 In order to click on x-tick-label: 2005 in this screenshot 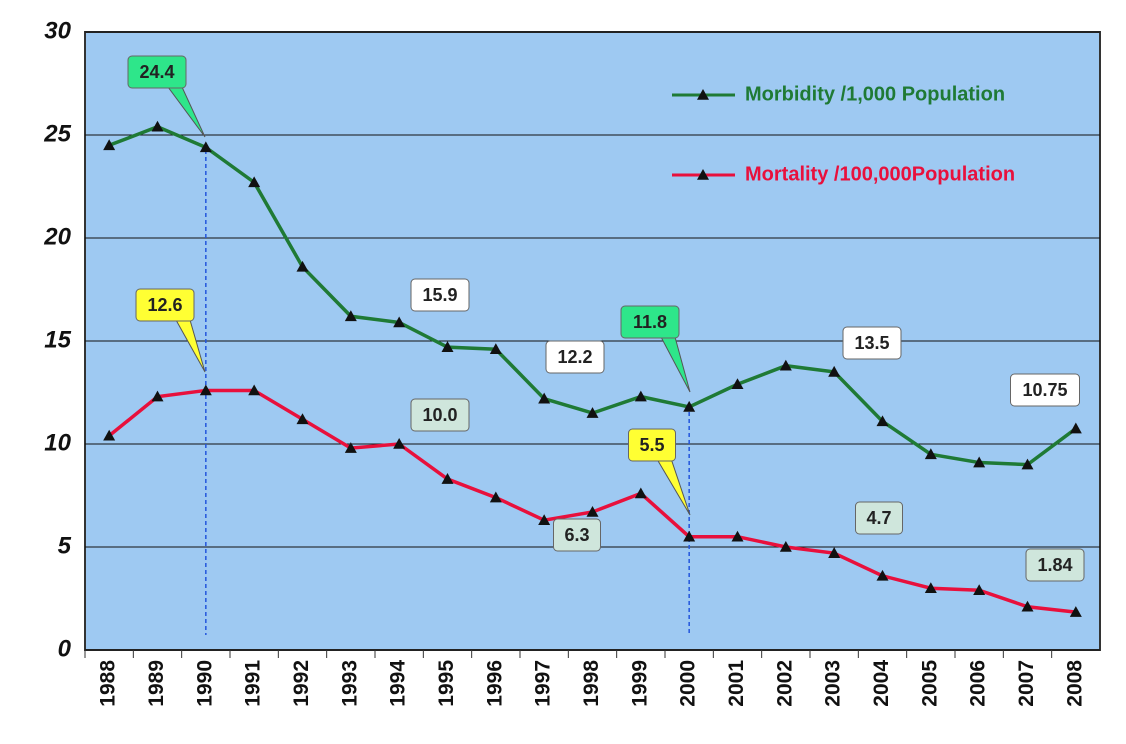, I will do `click(929, 683)`.